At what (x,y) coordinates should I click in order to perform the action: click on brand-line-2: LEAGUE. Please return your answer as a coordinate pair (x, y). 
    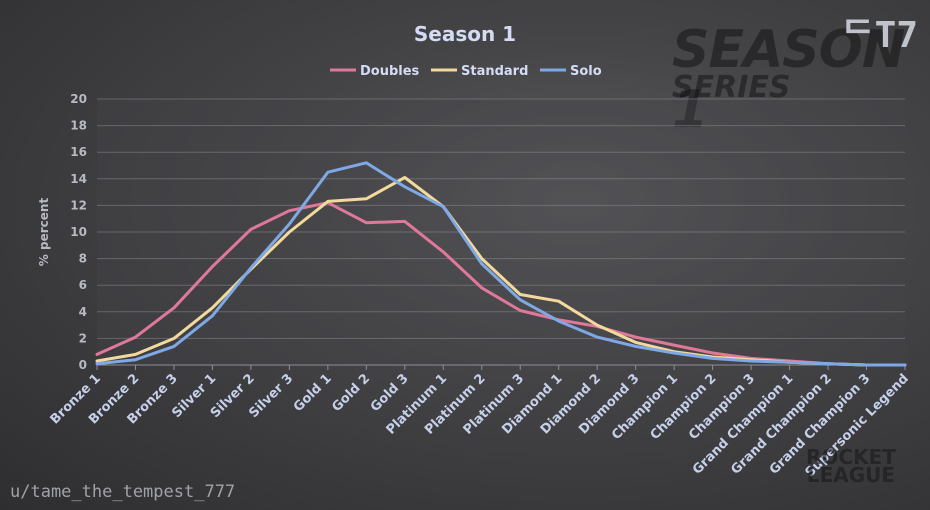
    Looking at the image, I should click on (851, 475).